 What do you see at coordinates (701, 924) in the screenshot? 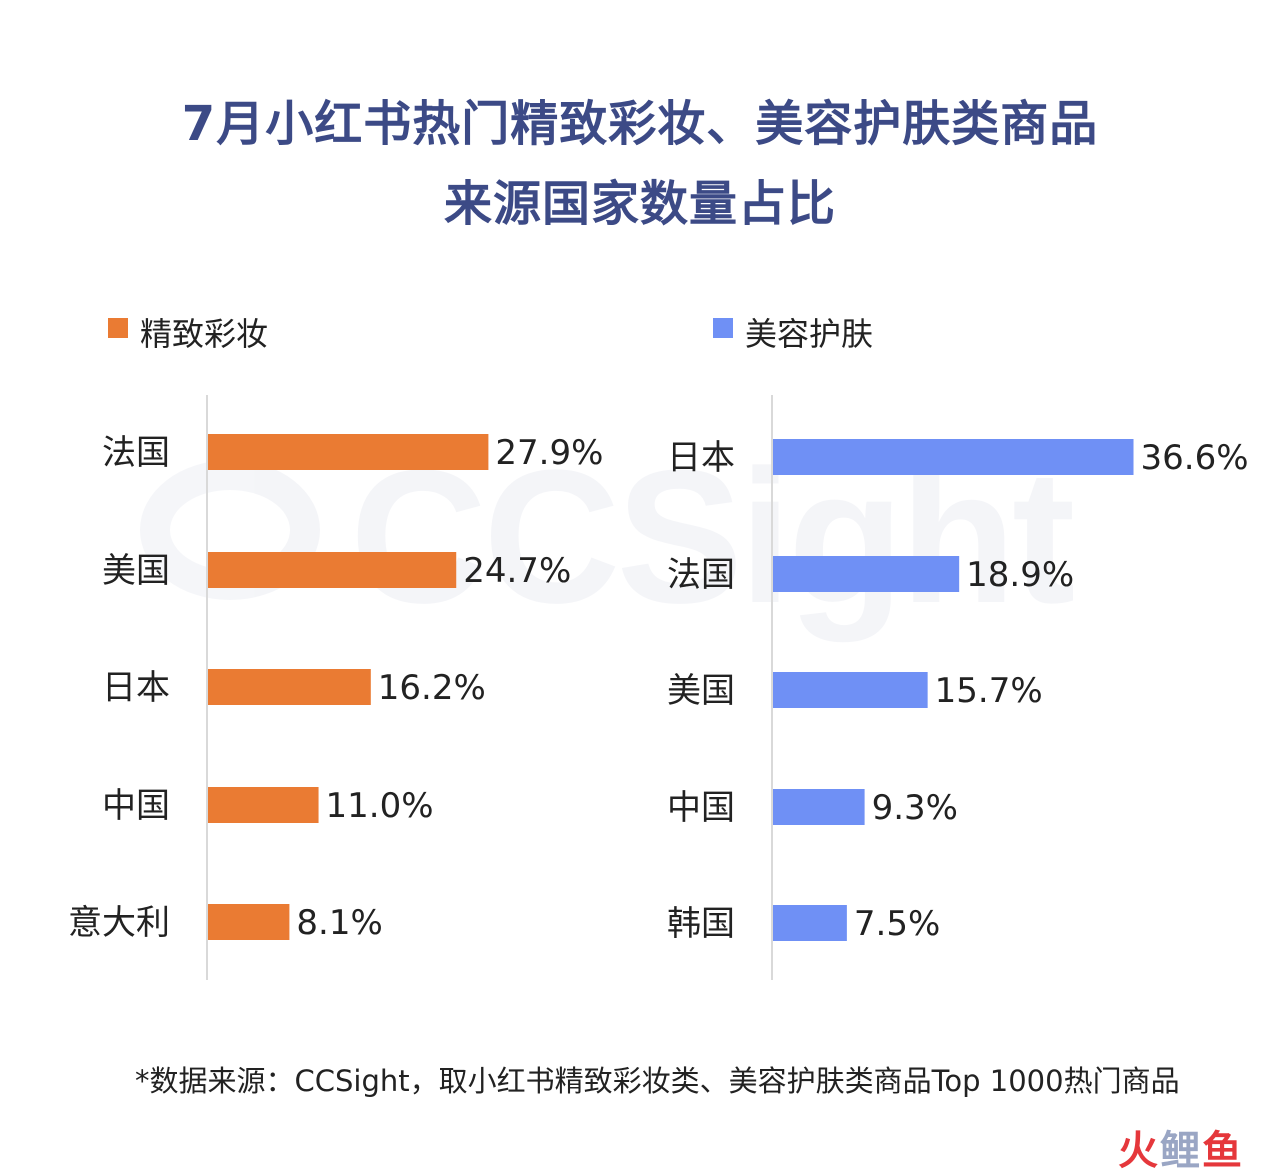
I see `category-label: 韩国` at bounding box center [701, 924].